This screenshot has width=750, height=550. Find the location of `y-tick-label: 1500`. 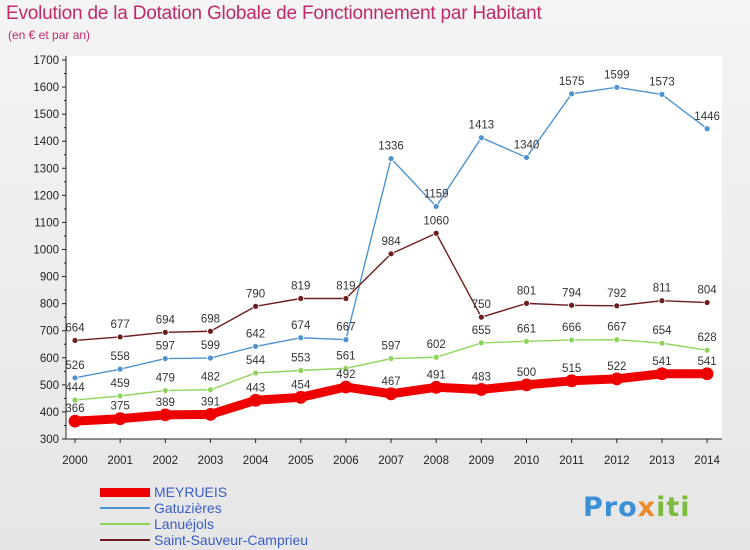

y-tick-label: 1500 is located at coordinates (46, 115).